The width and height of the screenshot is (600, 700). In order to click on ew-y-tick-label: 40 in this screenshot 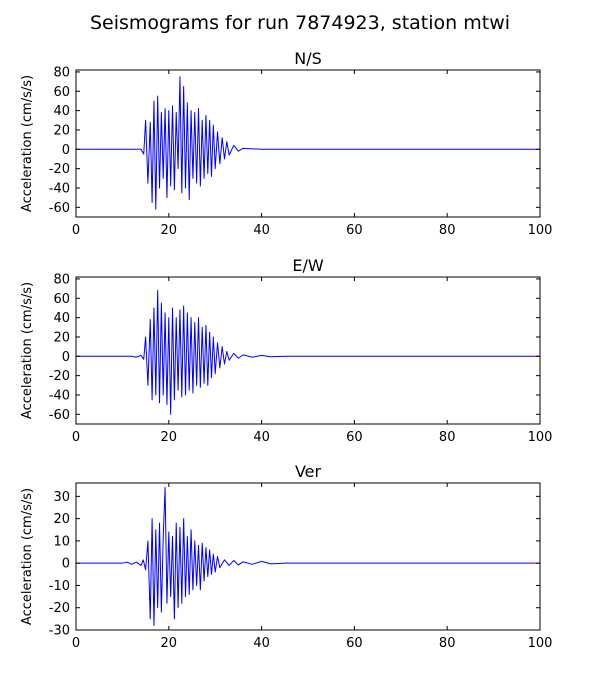, I will do `click(61, 318)`.